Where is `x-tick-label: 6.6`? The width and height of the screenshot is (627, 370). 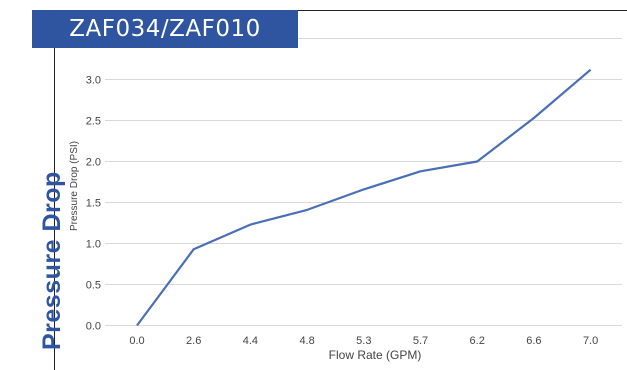
x-tick-label: 6.6 is located at coordinates (533, 341).